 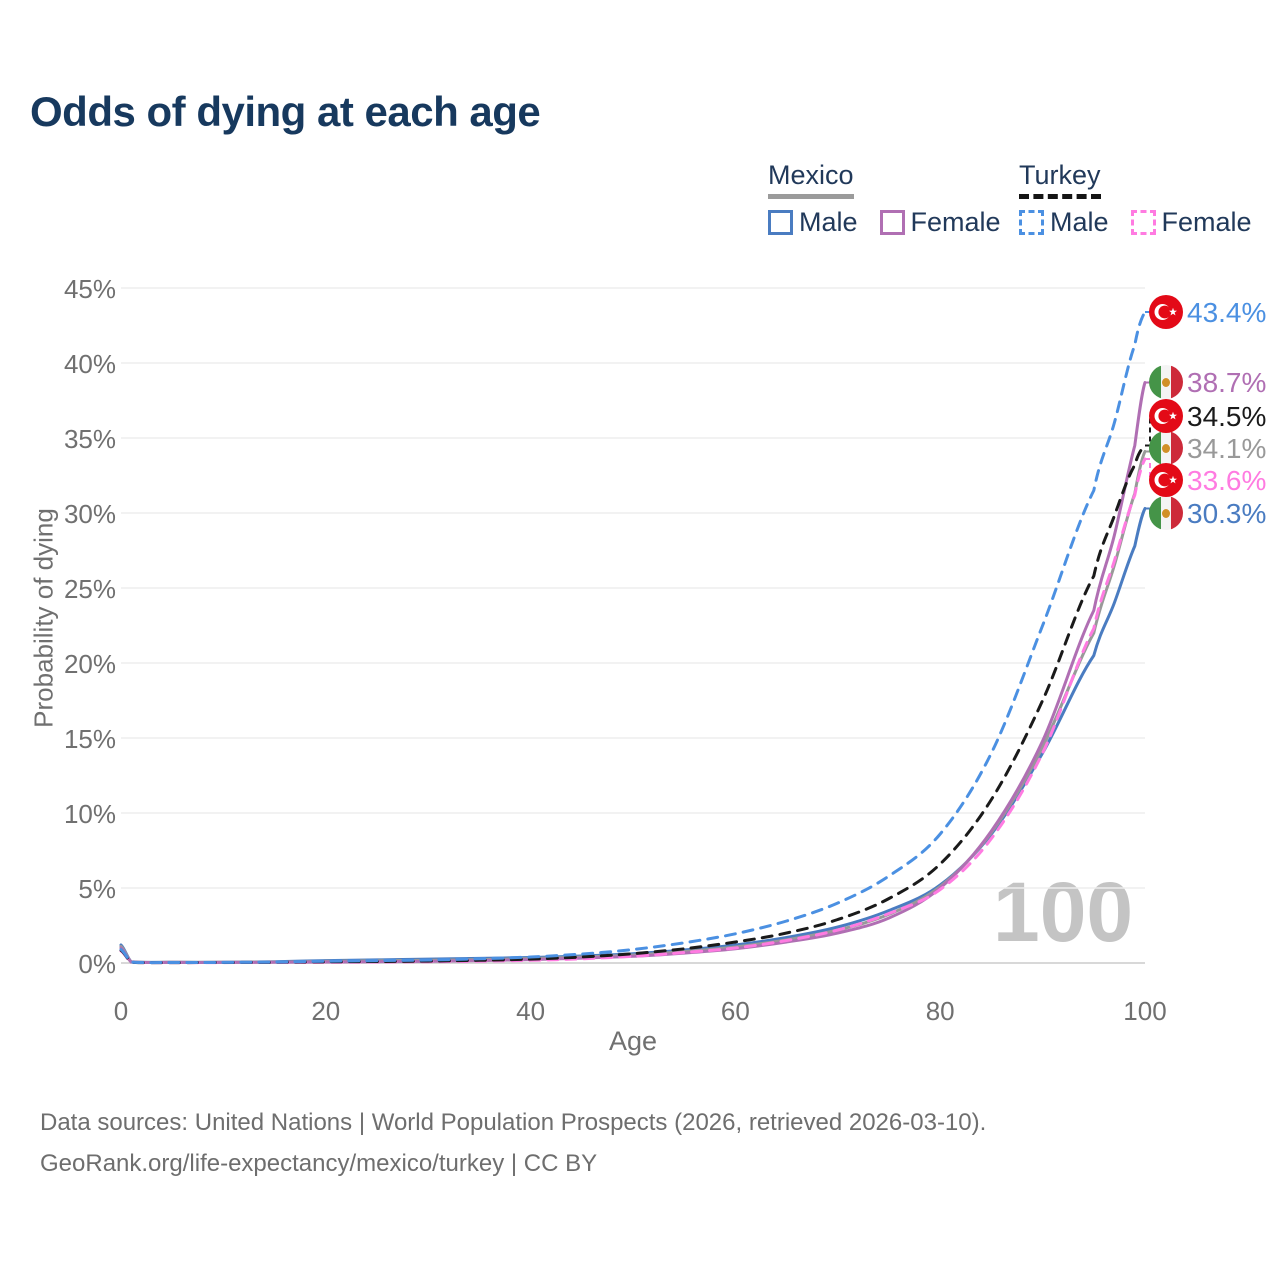 What do you see at coordinates (955, 222) in the screenshot?
I see `legend-label-mexico-female: Female` at bounding box center [955, 222].